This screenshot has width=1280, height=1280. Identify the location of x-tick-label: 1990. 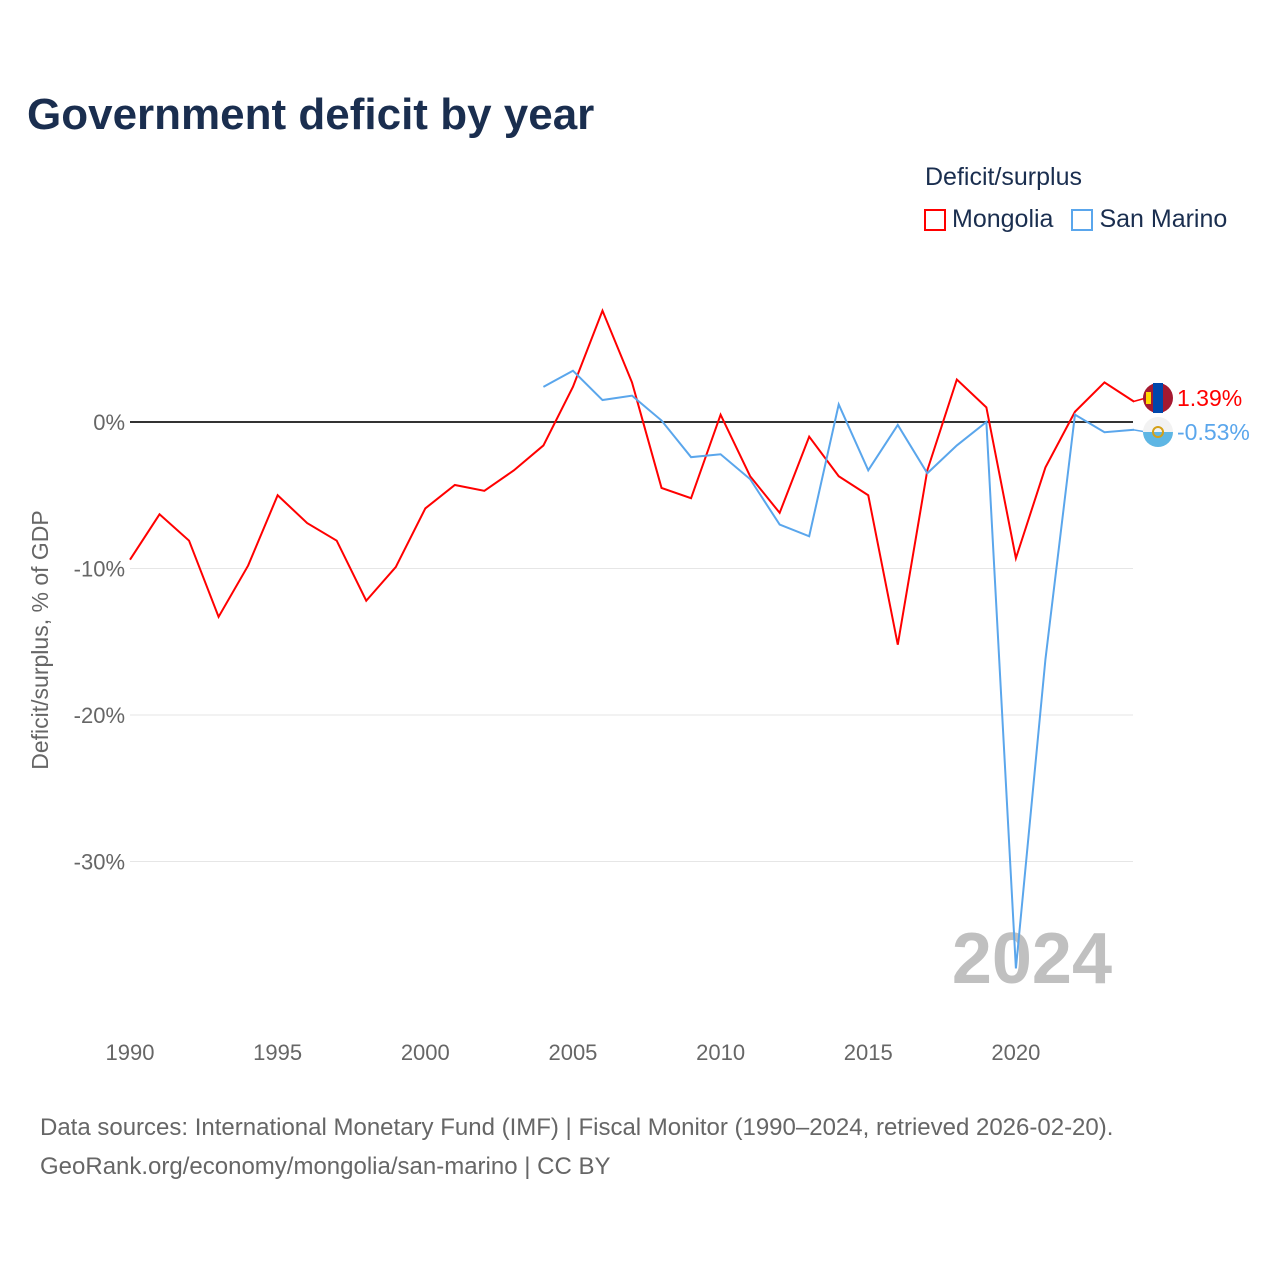
(130, 1052).